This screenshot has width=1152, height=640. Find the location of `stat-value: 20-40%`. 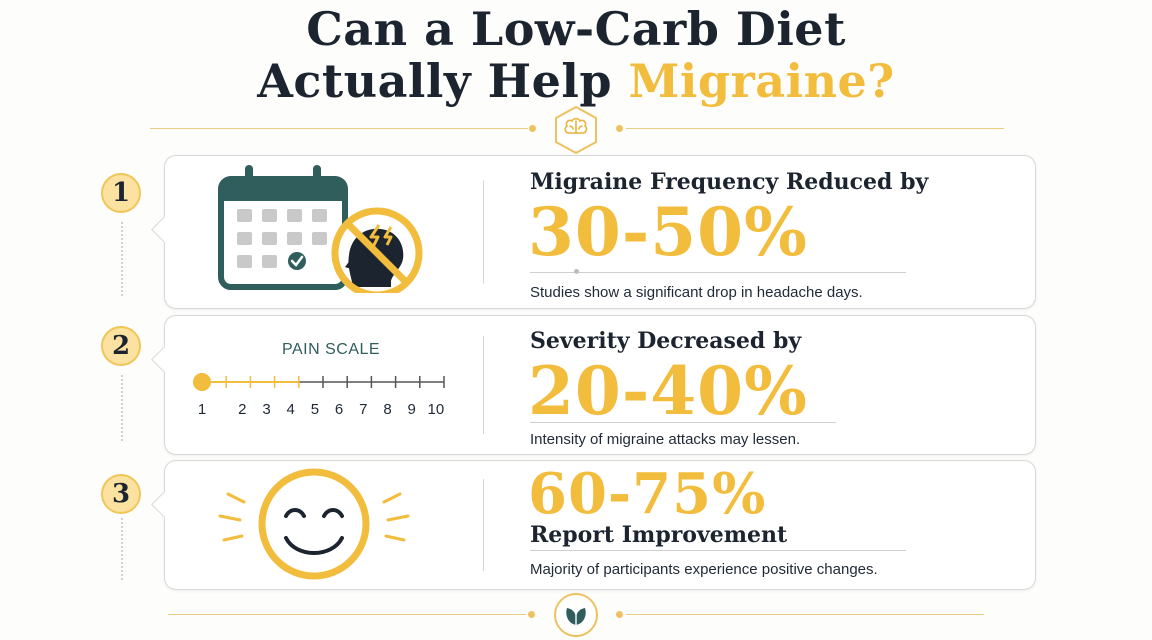

stat-value: 20-40% is located at coordinates (668, 391).